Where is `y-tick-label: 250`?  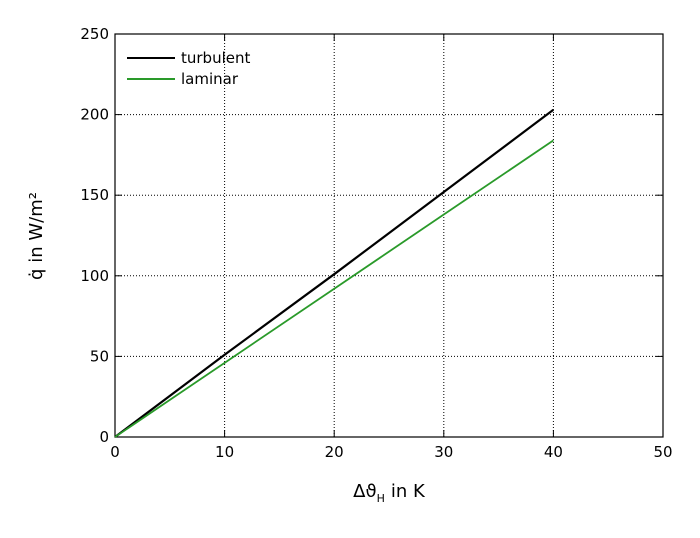
y-tick-label: 250 is located at coordinates (94, 34).